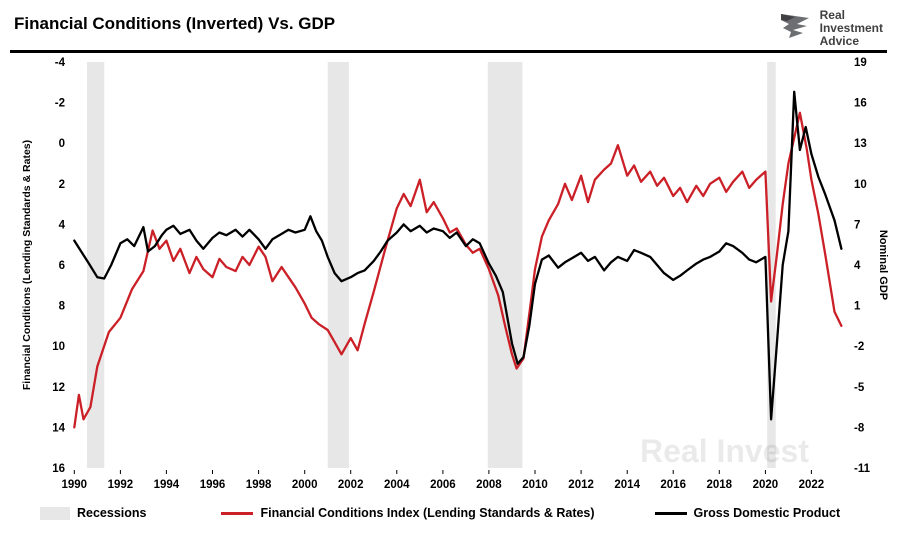 Image resolution: width=897 pixels, height=558 pixels. What do you see at coordinates (862, 469) in the screenshot?
I see `svg-text: -11` at bounding box center [862, 469].